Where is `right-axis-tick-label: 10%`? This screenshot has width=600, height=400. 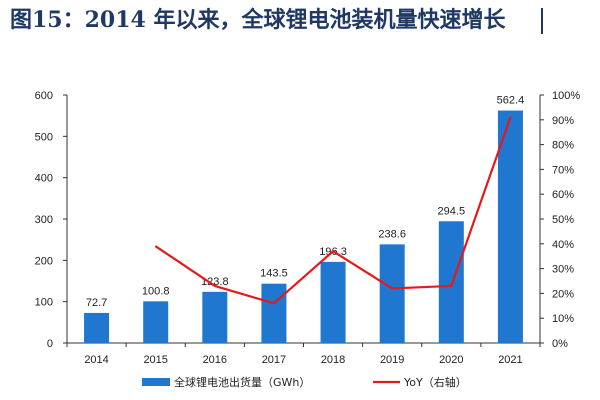
right-axis-tick-label: 10% is located at coordinates (563, 319).